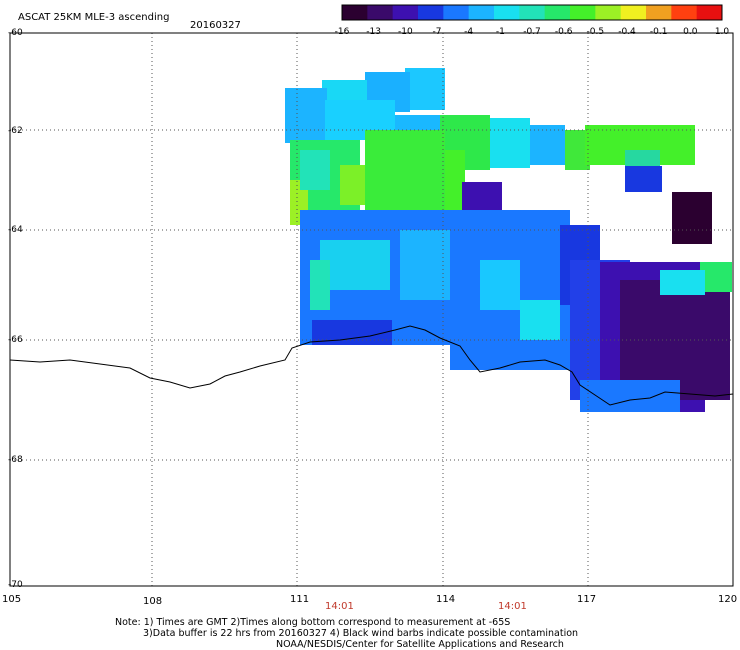 This screenshot has height=650, width=740. I want to click on colorbar-tick: -0.5, so click(595, 32).